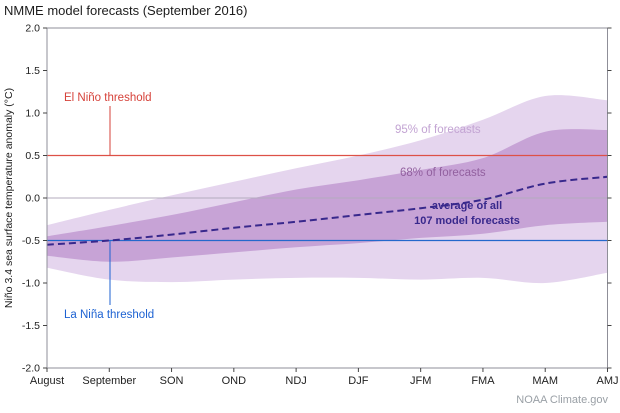 The width and height of the screenshot is (620, 413). Describe the element at coordinates (31, 326) in the screenshot. I see `y-tick-label: -1.5` at that location.